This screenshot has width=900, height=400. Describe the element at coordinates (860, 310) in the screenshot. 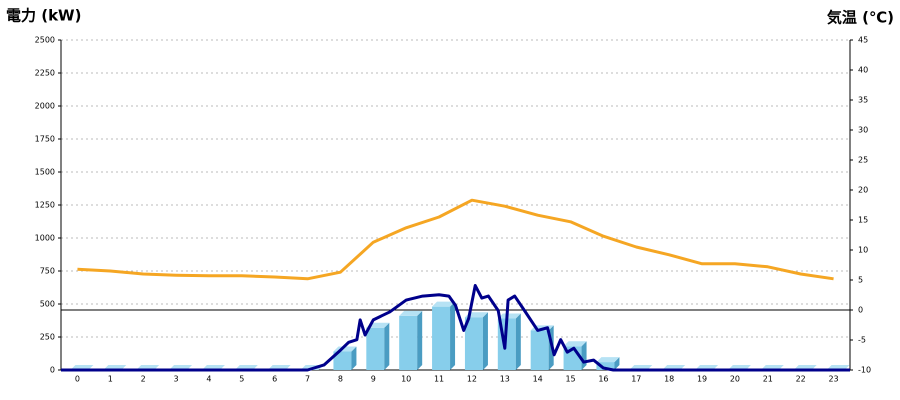

I see `y2-tick-label: 0` at that location.